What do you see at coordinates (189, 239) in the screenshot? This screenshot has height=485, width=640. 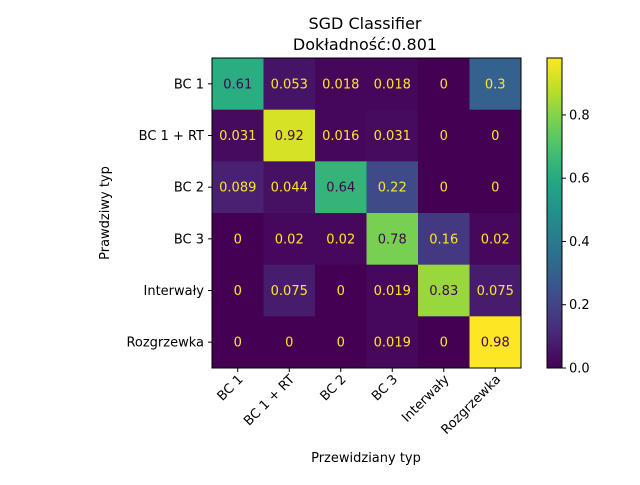 I see `y-tick-label: BC 3` at bounding box center [189, 239].